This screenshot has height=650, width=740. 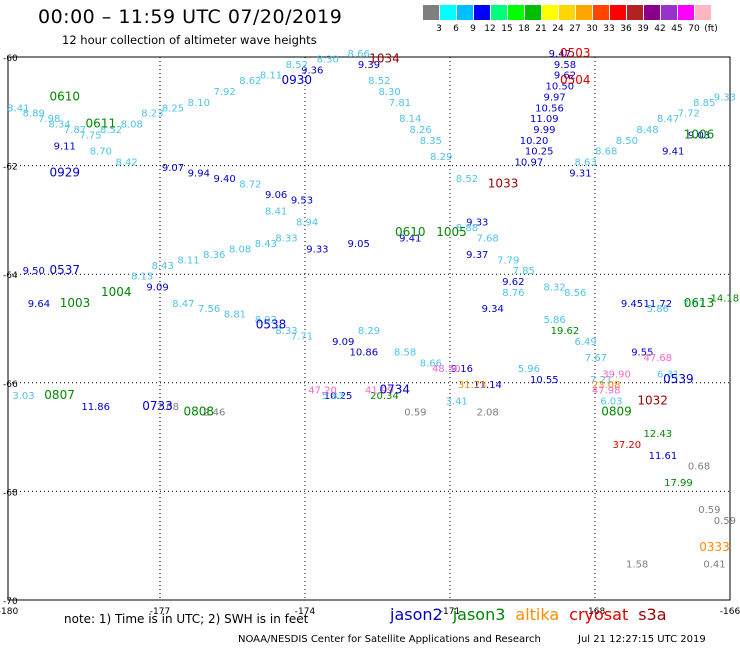 What do you see at coordinates (493, 309) in the screenshot?
I see `data-point-label: 9.34` at bounding box center [493, 309].